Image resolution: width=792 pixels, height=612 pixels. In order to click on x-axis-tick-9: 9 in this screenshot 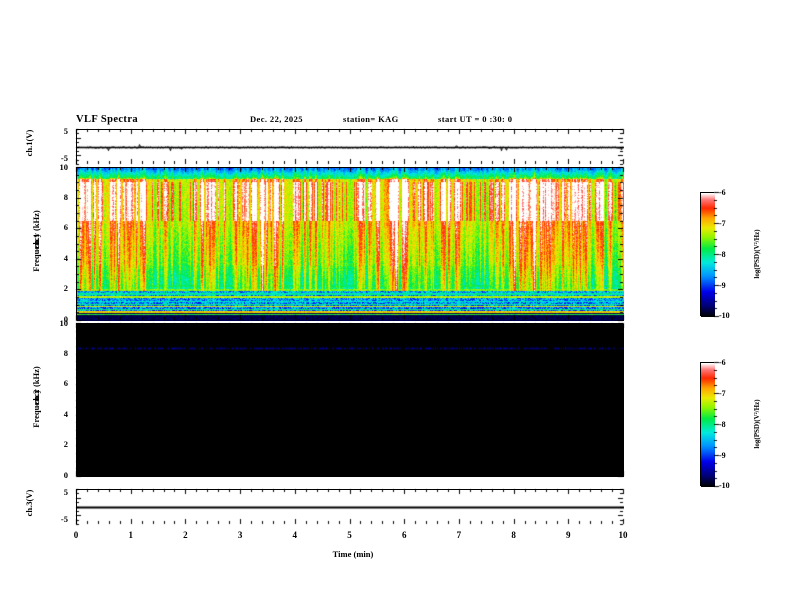, I will do `click(568, 535)`.